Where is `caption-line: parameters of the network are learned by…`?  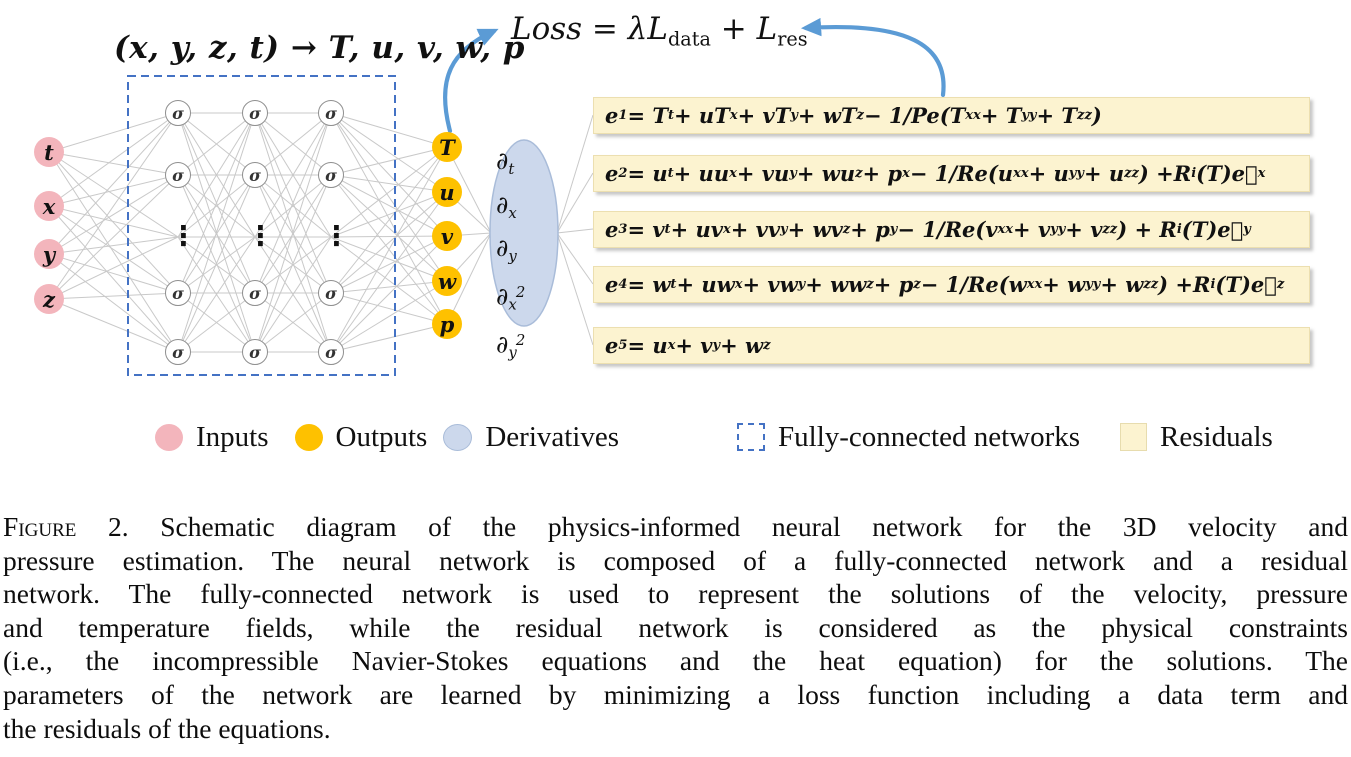 caption-line: parameters of the network are learned by… is located at coordinates (675, 694).